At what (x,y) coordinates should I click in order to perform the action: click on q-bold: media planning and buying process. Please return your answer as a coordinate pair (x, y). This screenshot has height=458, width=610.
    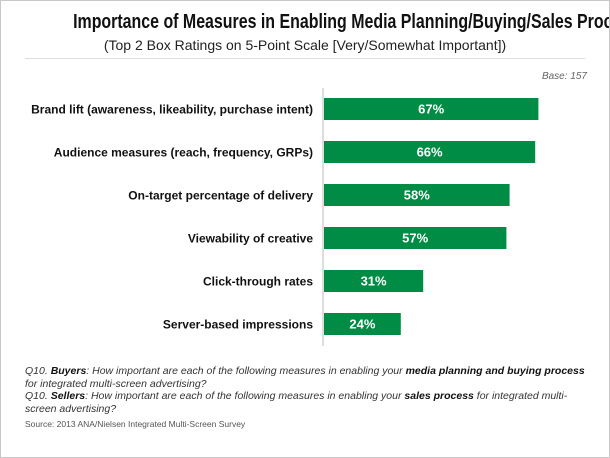
    Looking at the image, I should click on (495, 371).